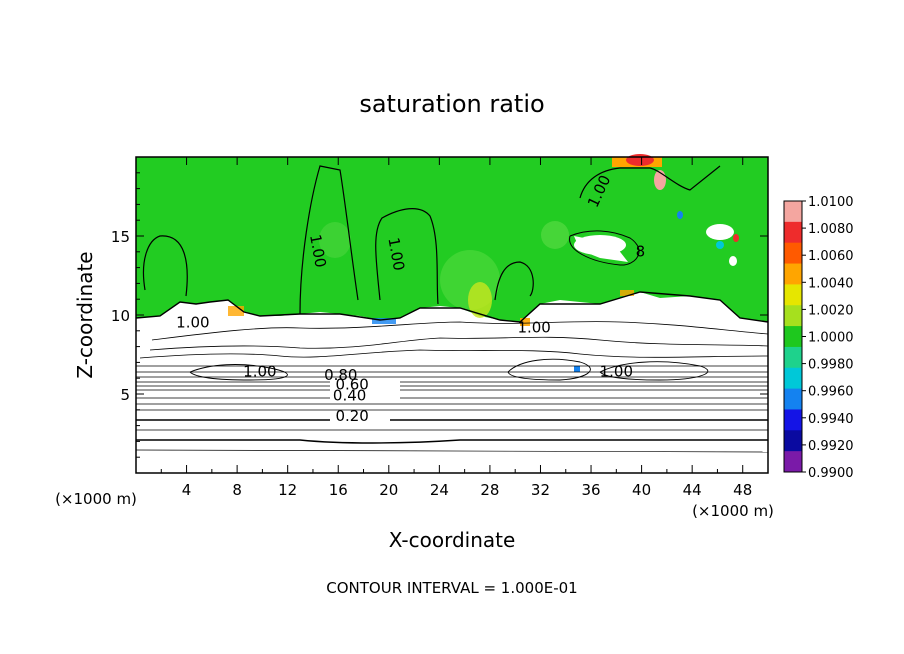  I want to click on y-tick-label: 10, so click(120, 316).